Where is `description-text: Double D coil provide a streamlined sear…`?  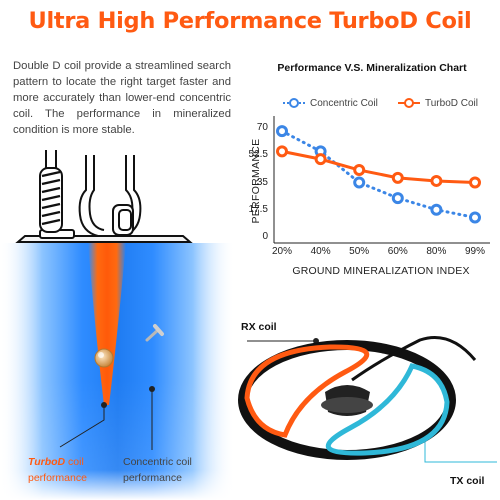 description-text: Double D coil provide a streamlined sear… is located at coordinates (122, 98).